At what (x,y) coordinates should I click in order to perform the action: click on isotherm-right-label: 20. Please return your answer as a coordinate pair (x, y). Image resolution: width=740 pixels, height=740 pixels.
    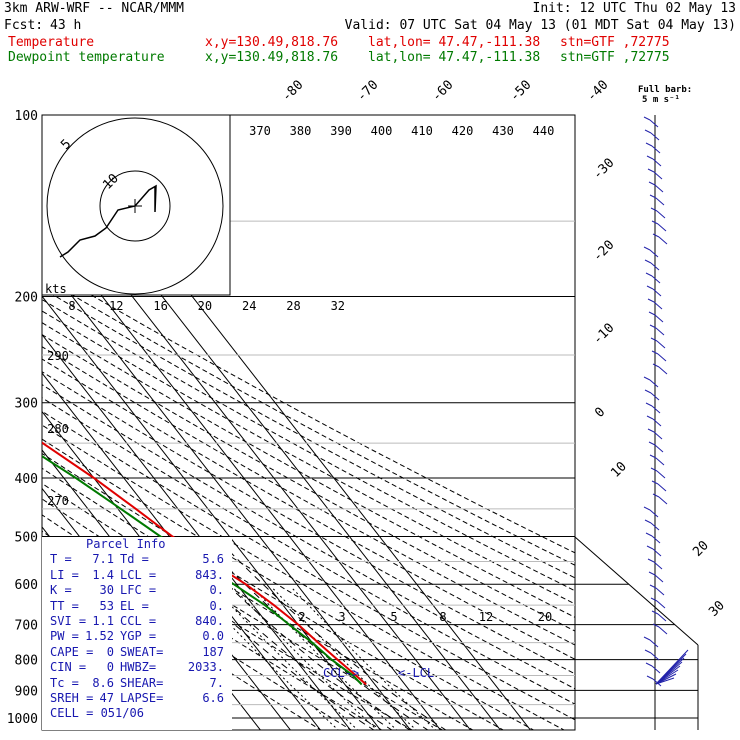
    Looking at the image, I should click on (701, 549).